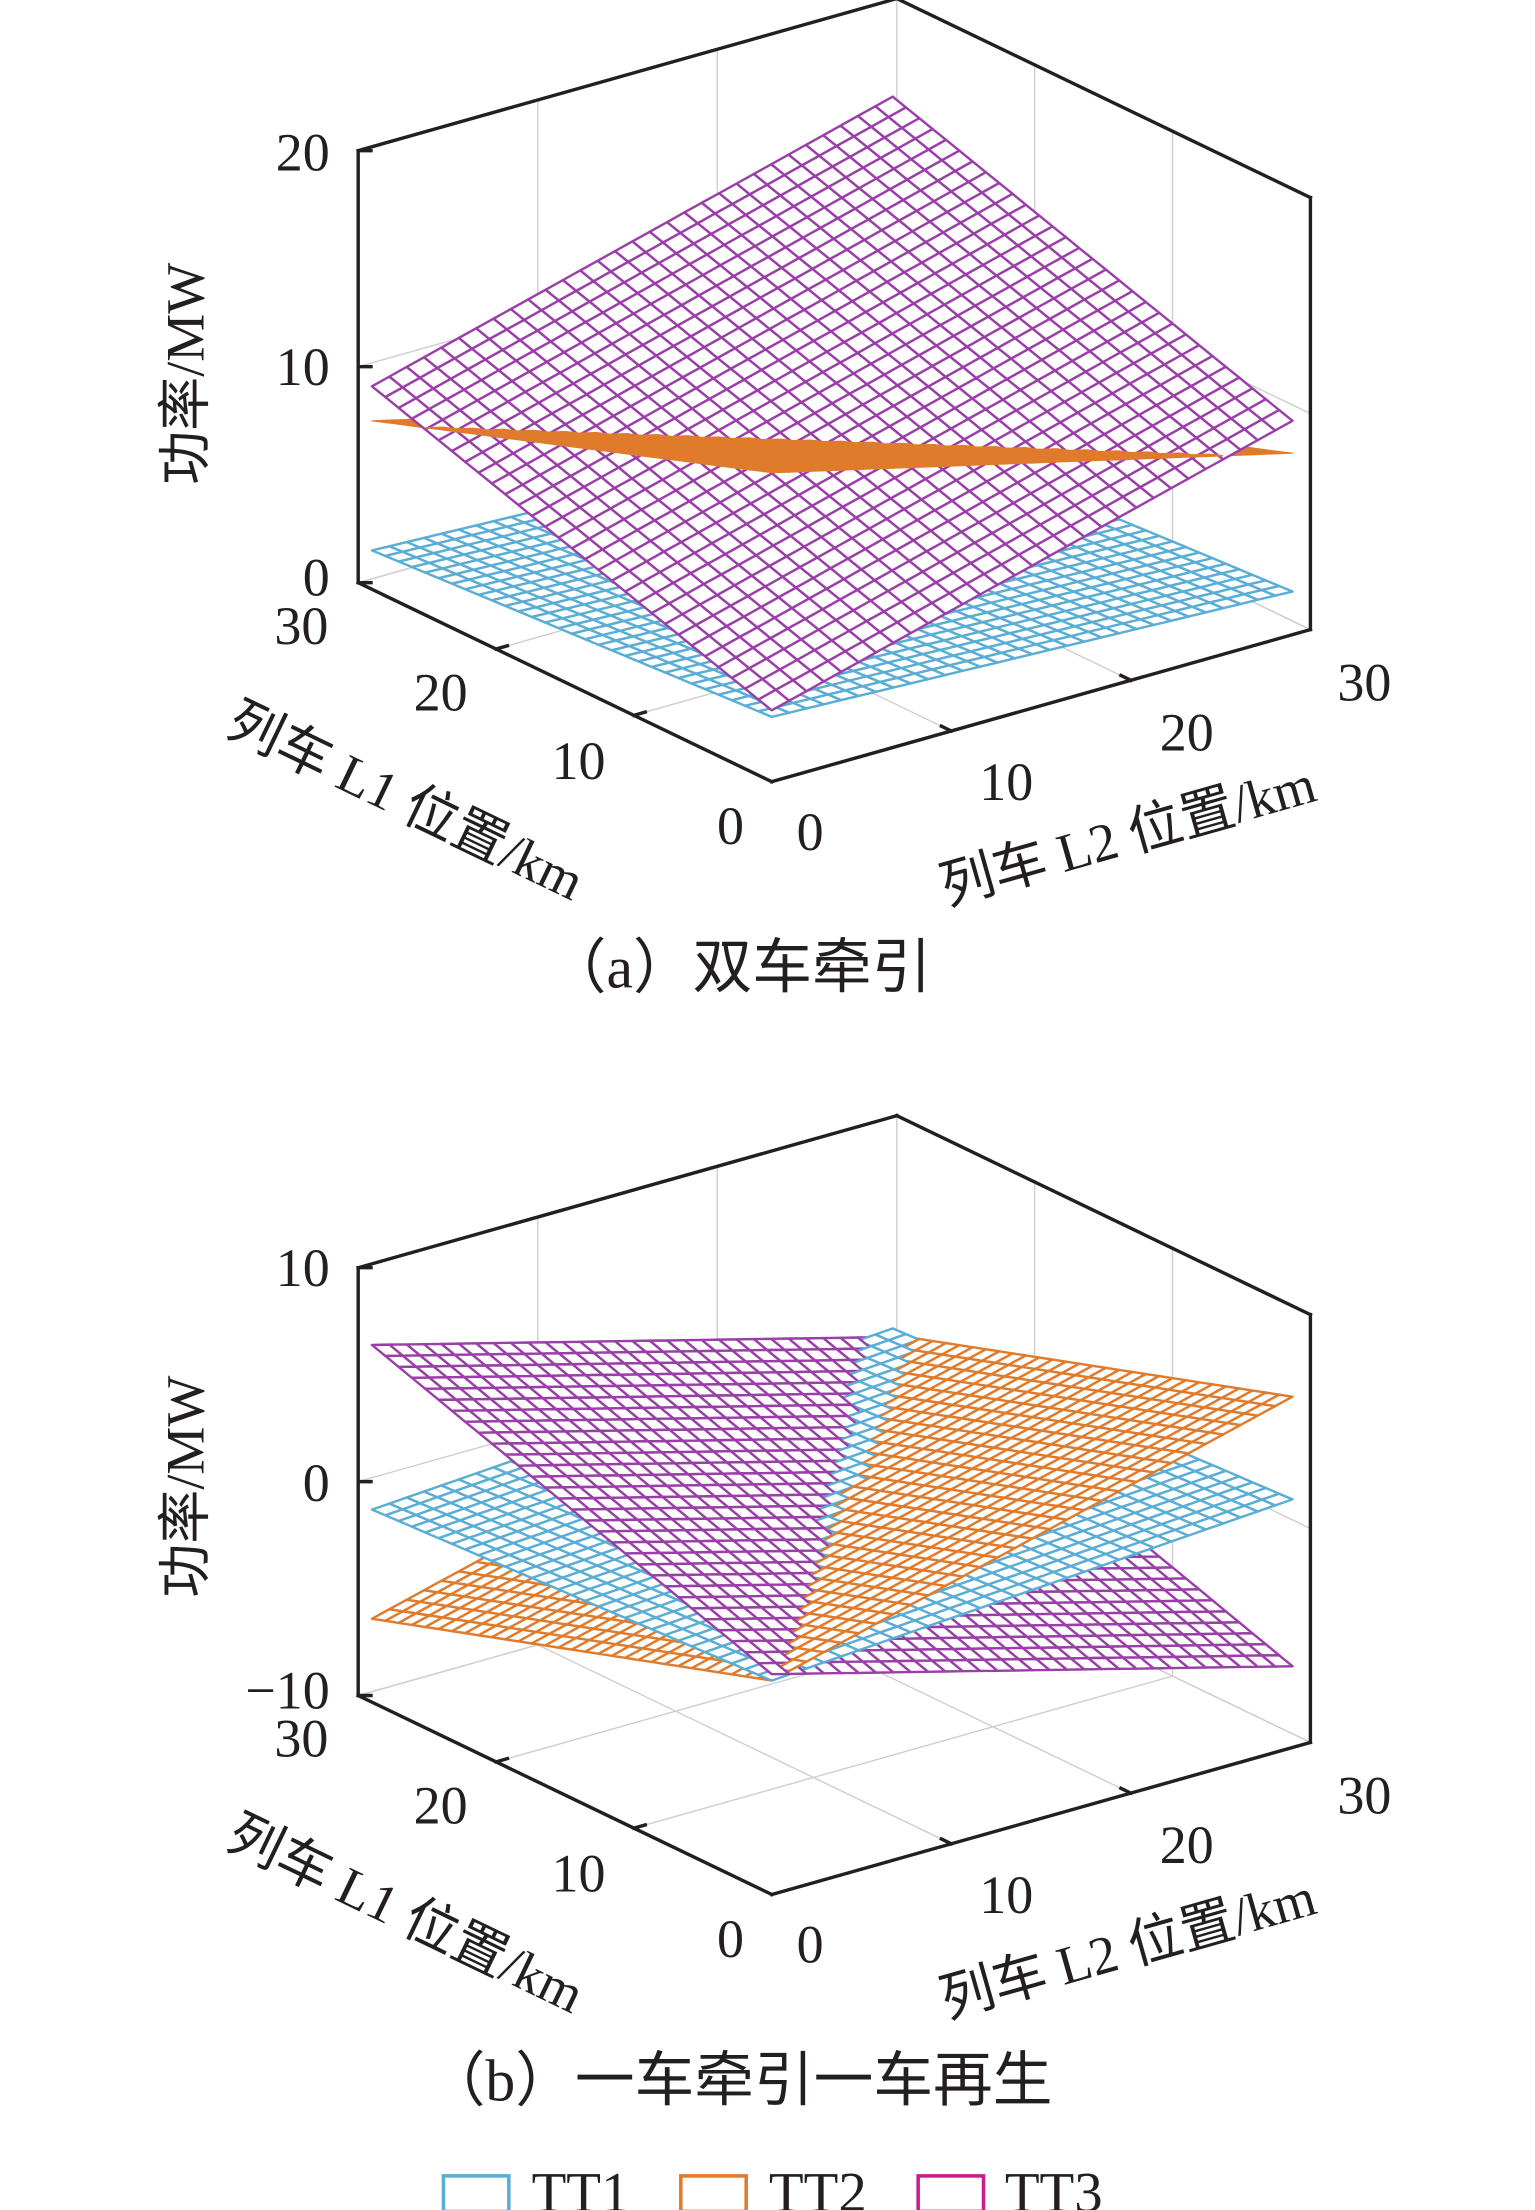  What do you see at coordinates (1187, 732) in the screenshot?
I see `y-tick-label: 20` at bounding box center [1187, 732].